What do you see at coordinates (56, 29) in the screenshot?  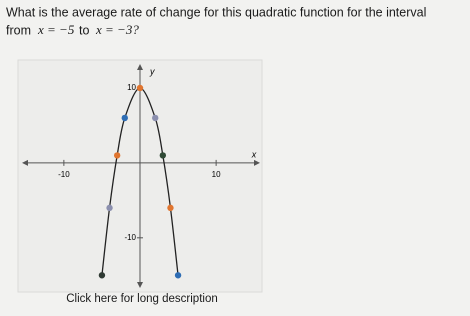 I see `question-start: x = −5` at bounding box center [56, 29].